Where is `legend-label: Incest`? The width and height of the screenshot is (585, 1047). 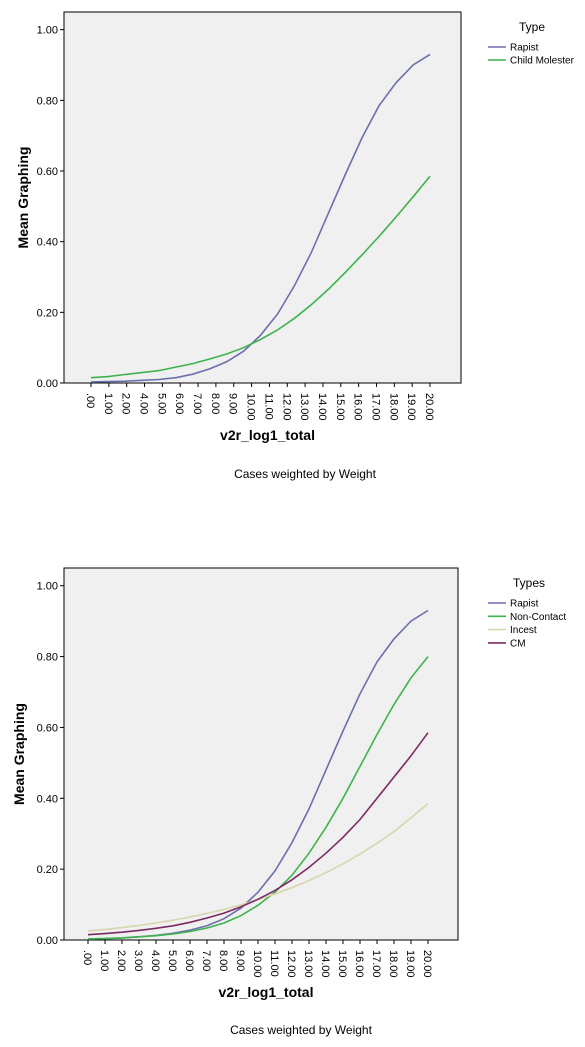 legend-label: Incest is located at coordinates (523, 630).